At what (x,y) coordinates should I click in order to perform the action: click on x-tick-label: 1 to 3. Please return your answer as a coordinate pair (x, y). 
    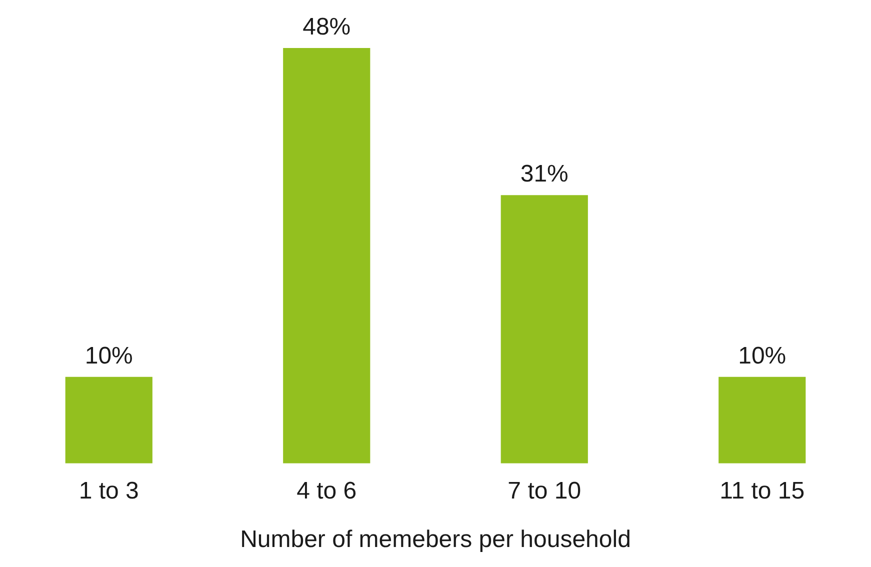
    Looking at the image, I should click on (108, 490).